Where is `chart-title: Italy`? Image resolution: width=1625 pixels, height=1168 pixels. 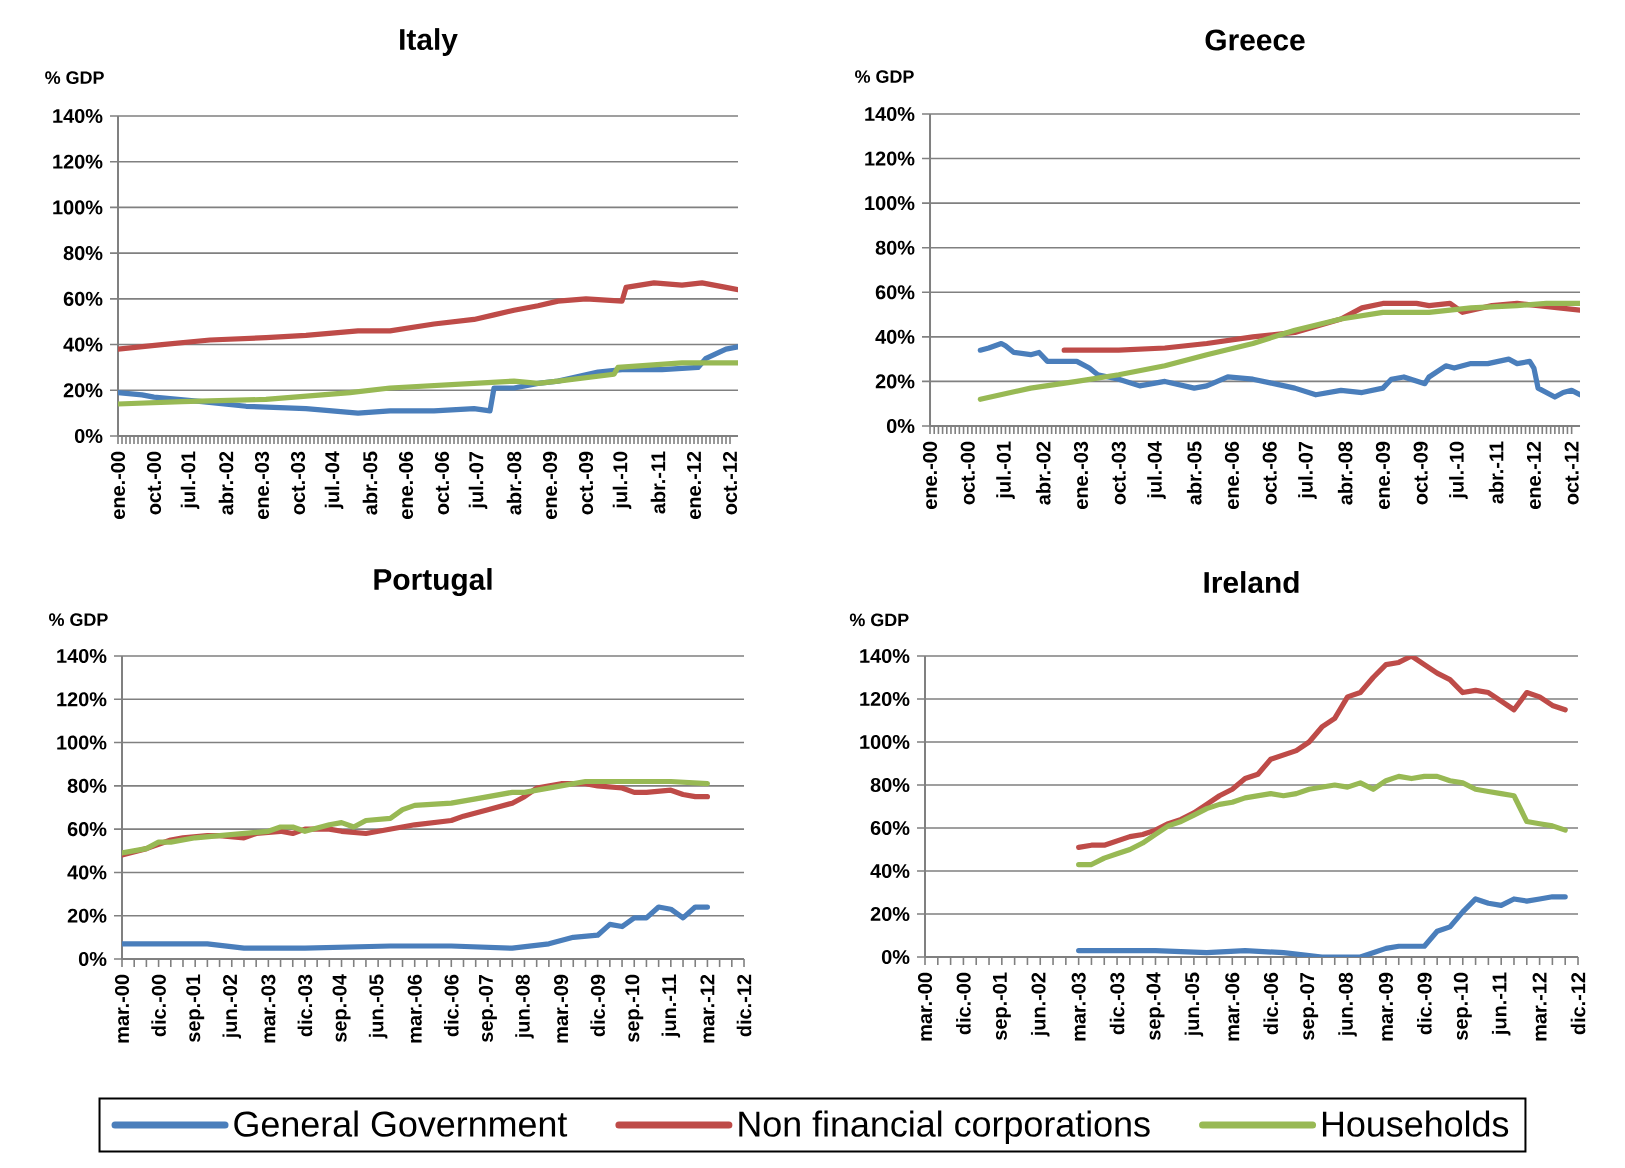 chart-title: Italy is located at coordinates (429, 42).